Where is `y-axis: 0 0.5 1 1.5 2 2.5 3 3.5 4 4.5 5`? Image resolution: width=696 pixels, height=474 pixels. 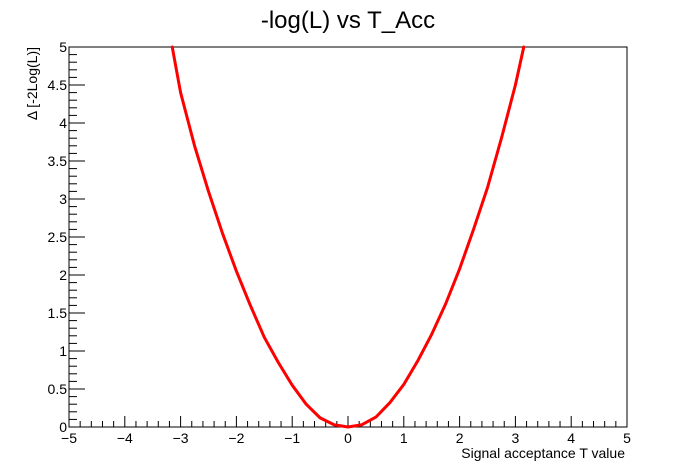 y-axis: 0 0.5 1 1.5 2 2.5 3 3.5 4 4.5 5 is located at coordinates (66, 237).